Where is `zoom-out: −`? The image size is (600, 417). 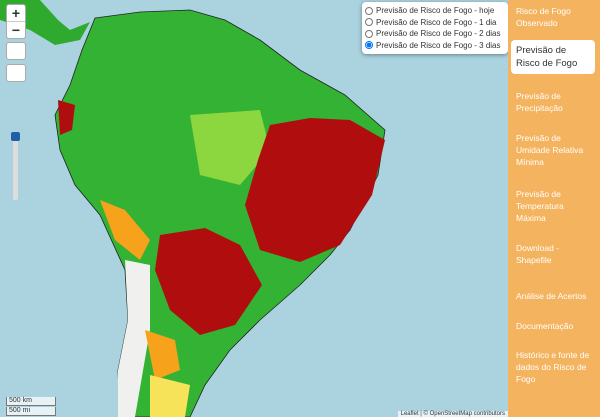 zoom-out: − is located at coordinates (16, 30).